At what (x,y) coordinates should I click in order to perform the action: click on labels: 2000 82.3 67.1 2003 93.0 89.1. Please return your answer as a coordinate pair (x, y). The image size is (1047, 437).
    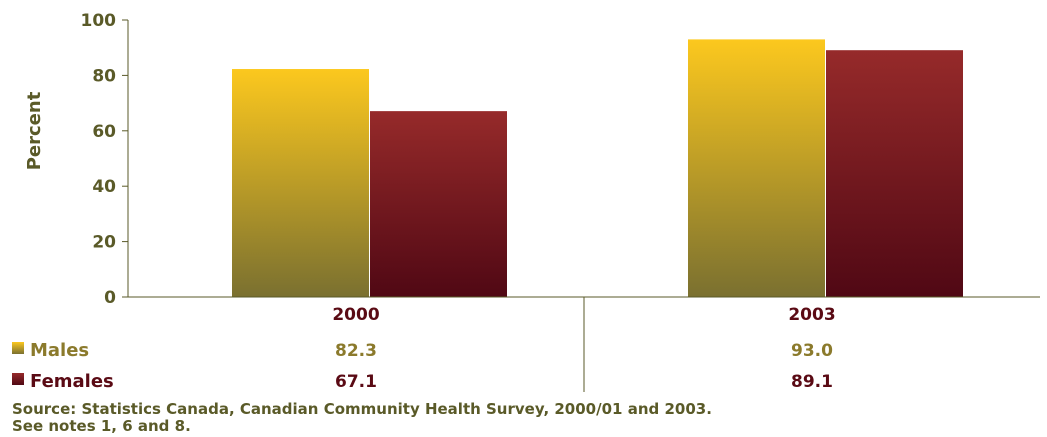
    Looking at the image, I should click on (583, 348).